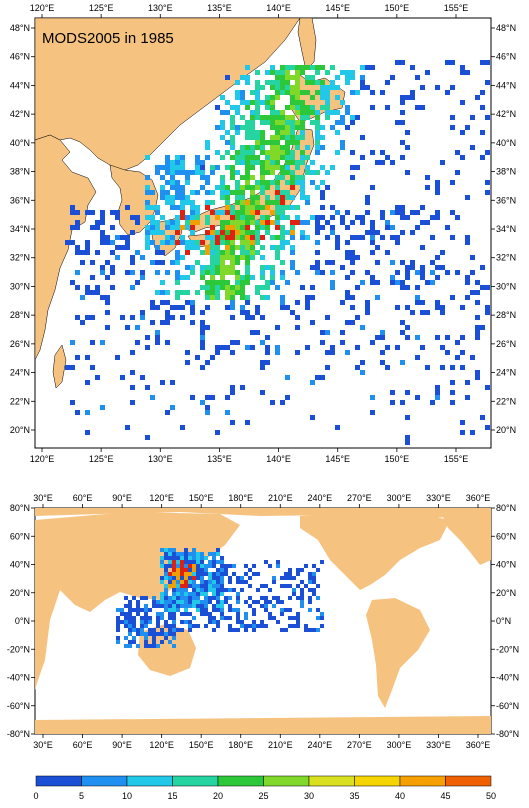 The width and height of the screenshot is (529, 808). I want to click on top-lat-label-right: 28°N, so click(506, 315).